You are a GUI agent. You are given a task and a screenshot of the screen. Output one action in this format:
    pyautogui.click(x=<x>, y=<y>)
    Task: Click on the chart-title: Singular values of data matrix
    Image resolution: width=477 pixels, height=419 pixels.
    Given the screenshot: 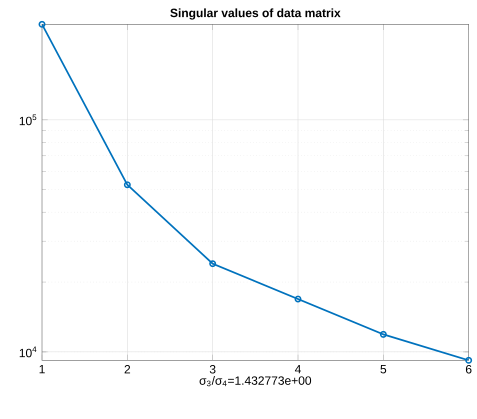 What is the action you would take?
    pyautogui.click(x=255, y=14)
    